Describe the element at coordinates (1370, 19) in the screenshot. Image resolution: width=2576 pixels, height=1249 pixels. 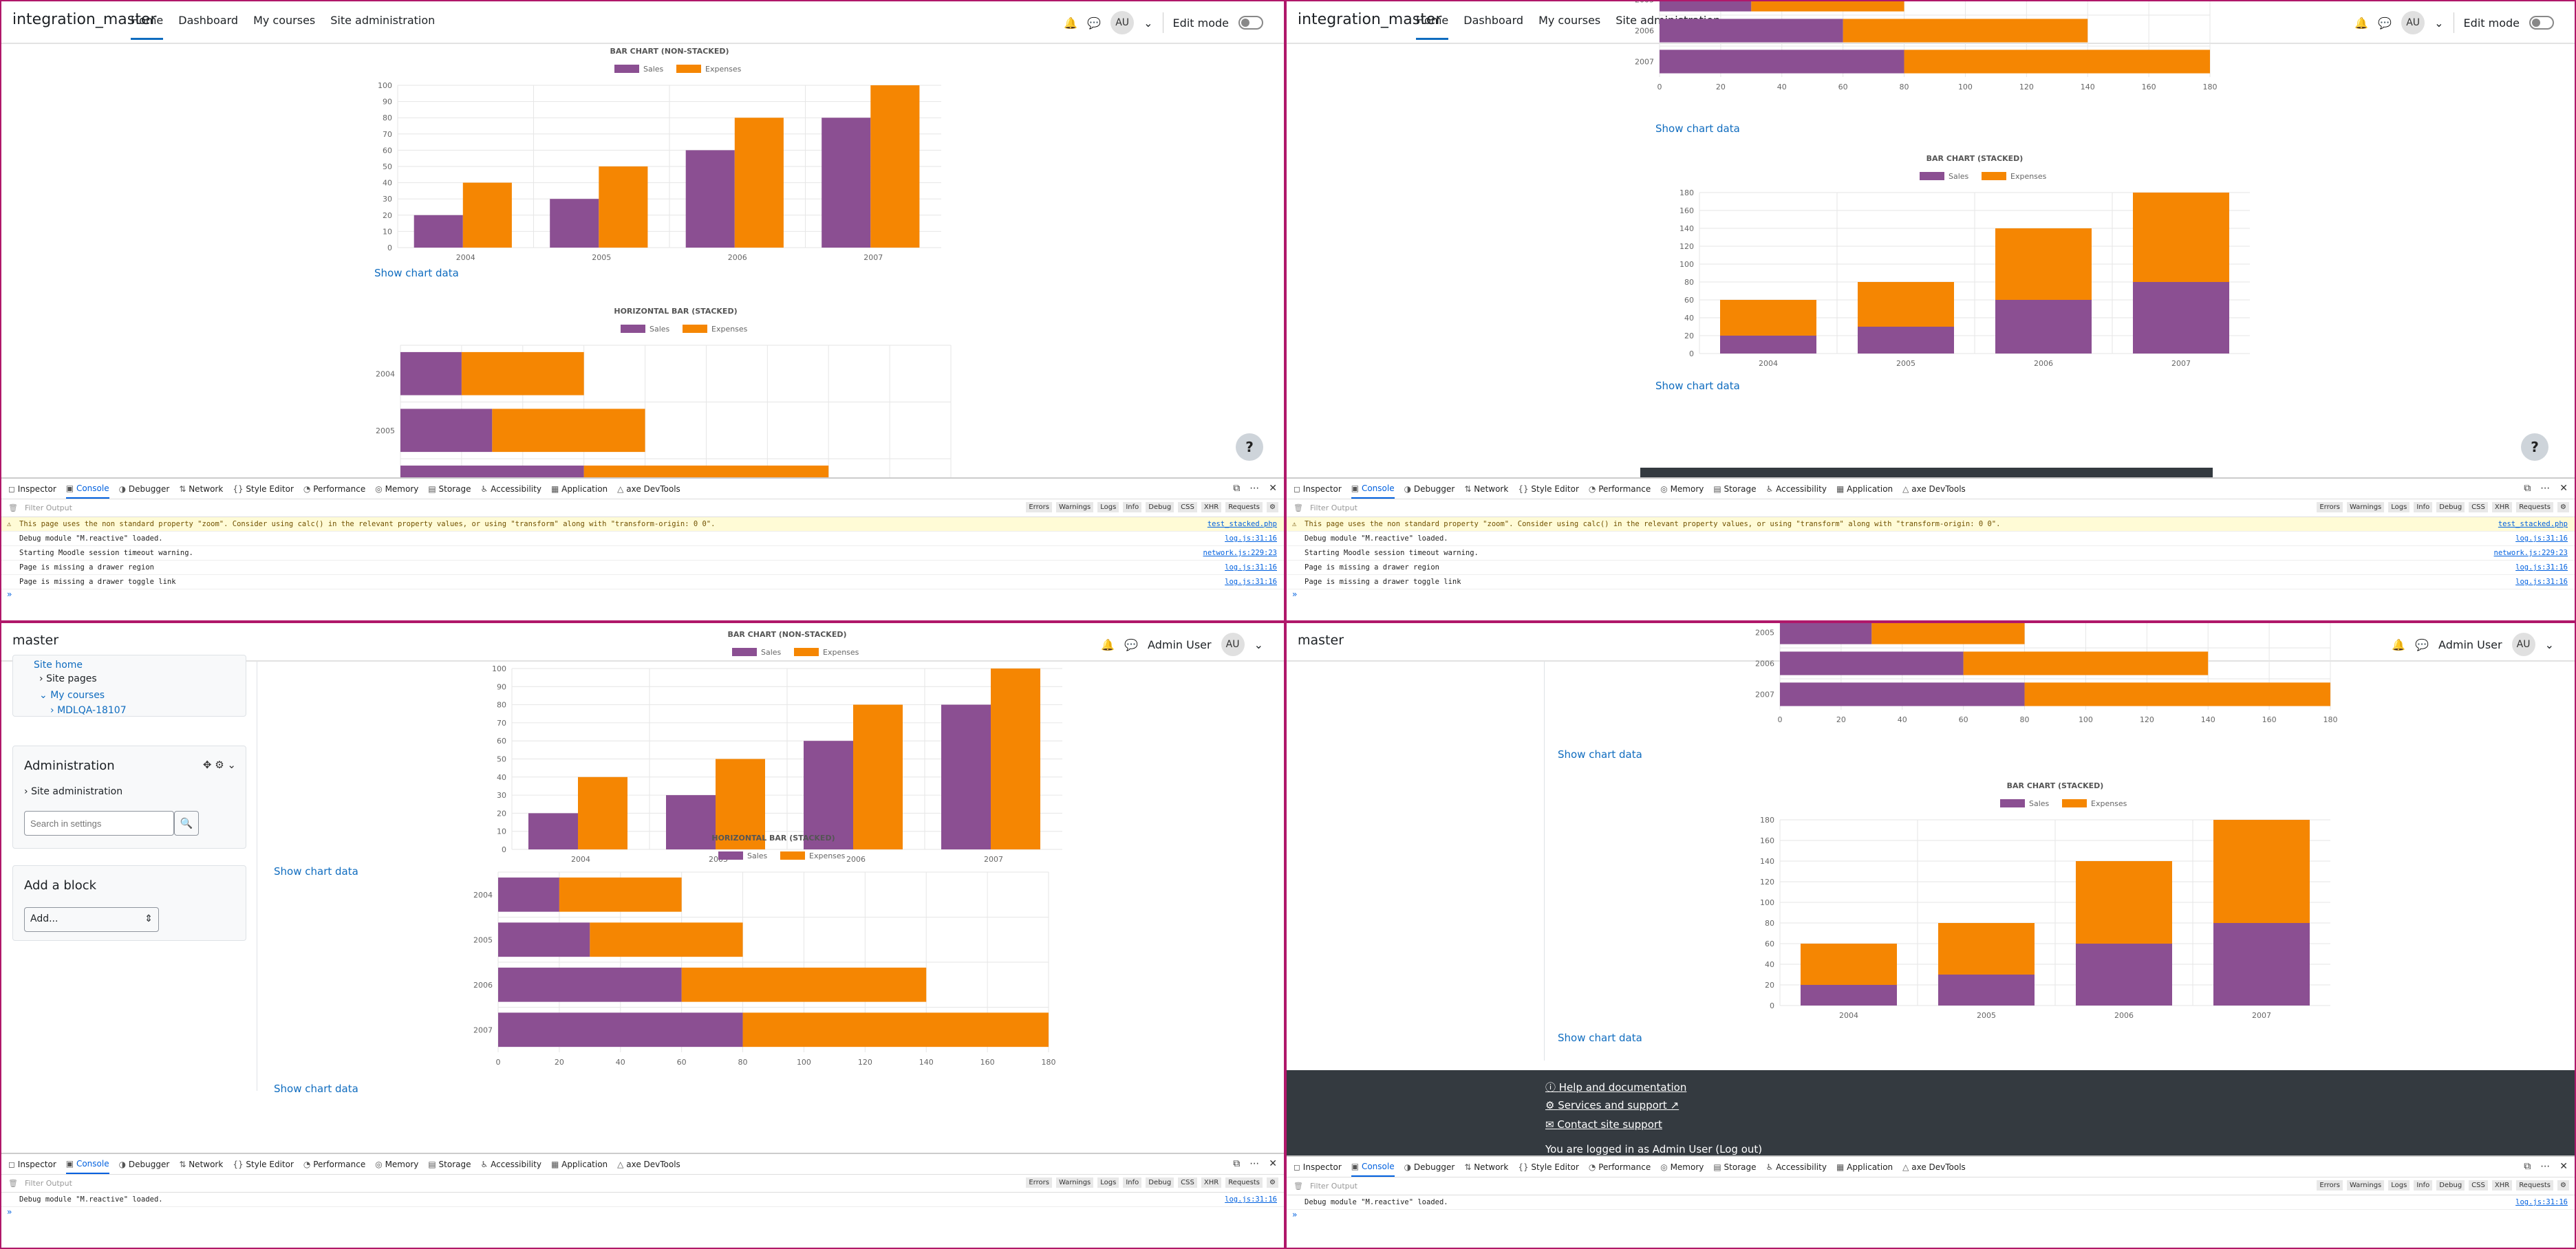
I see `site-name: integration_master` at that location.